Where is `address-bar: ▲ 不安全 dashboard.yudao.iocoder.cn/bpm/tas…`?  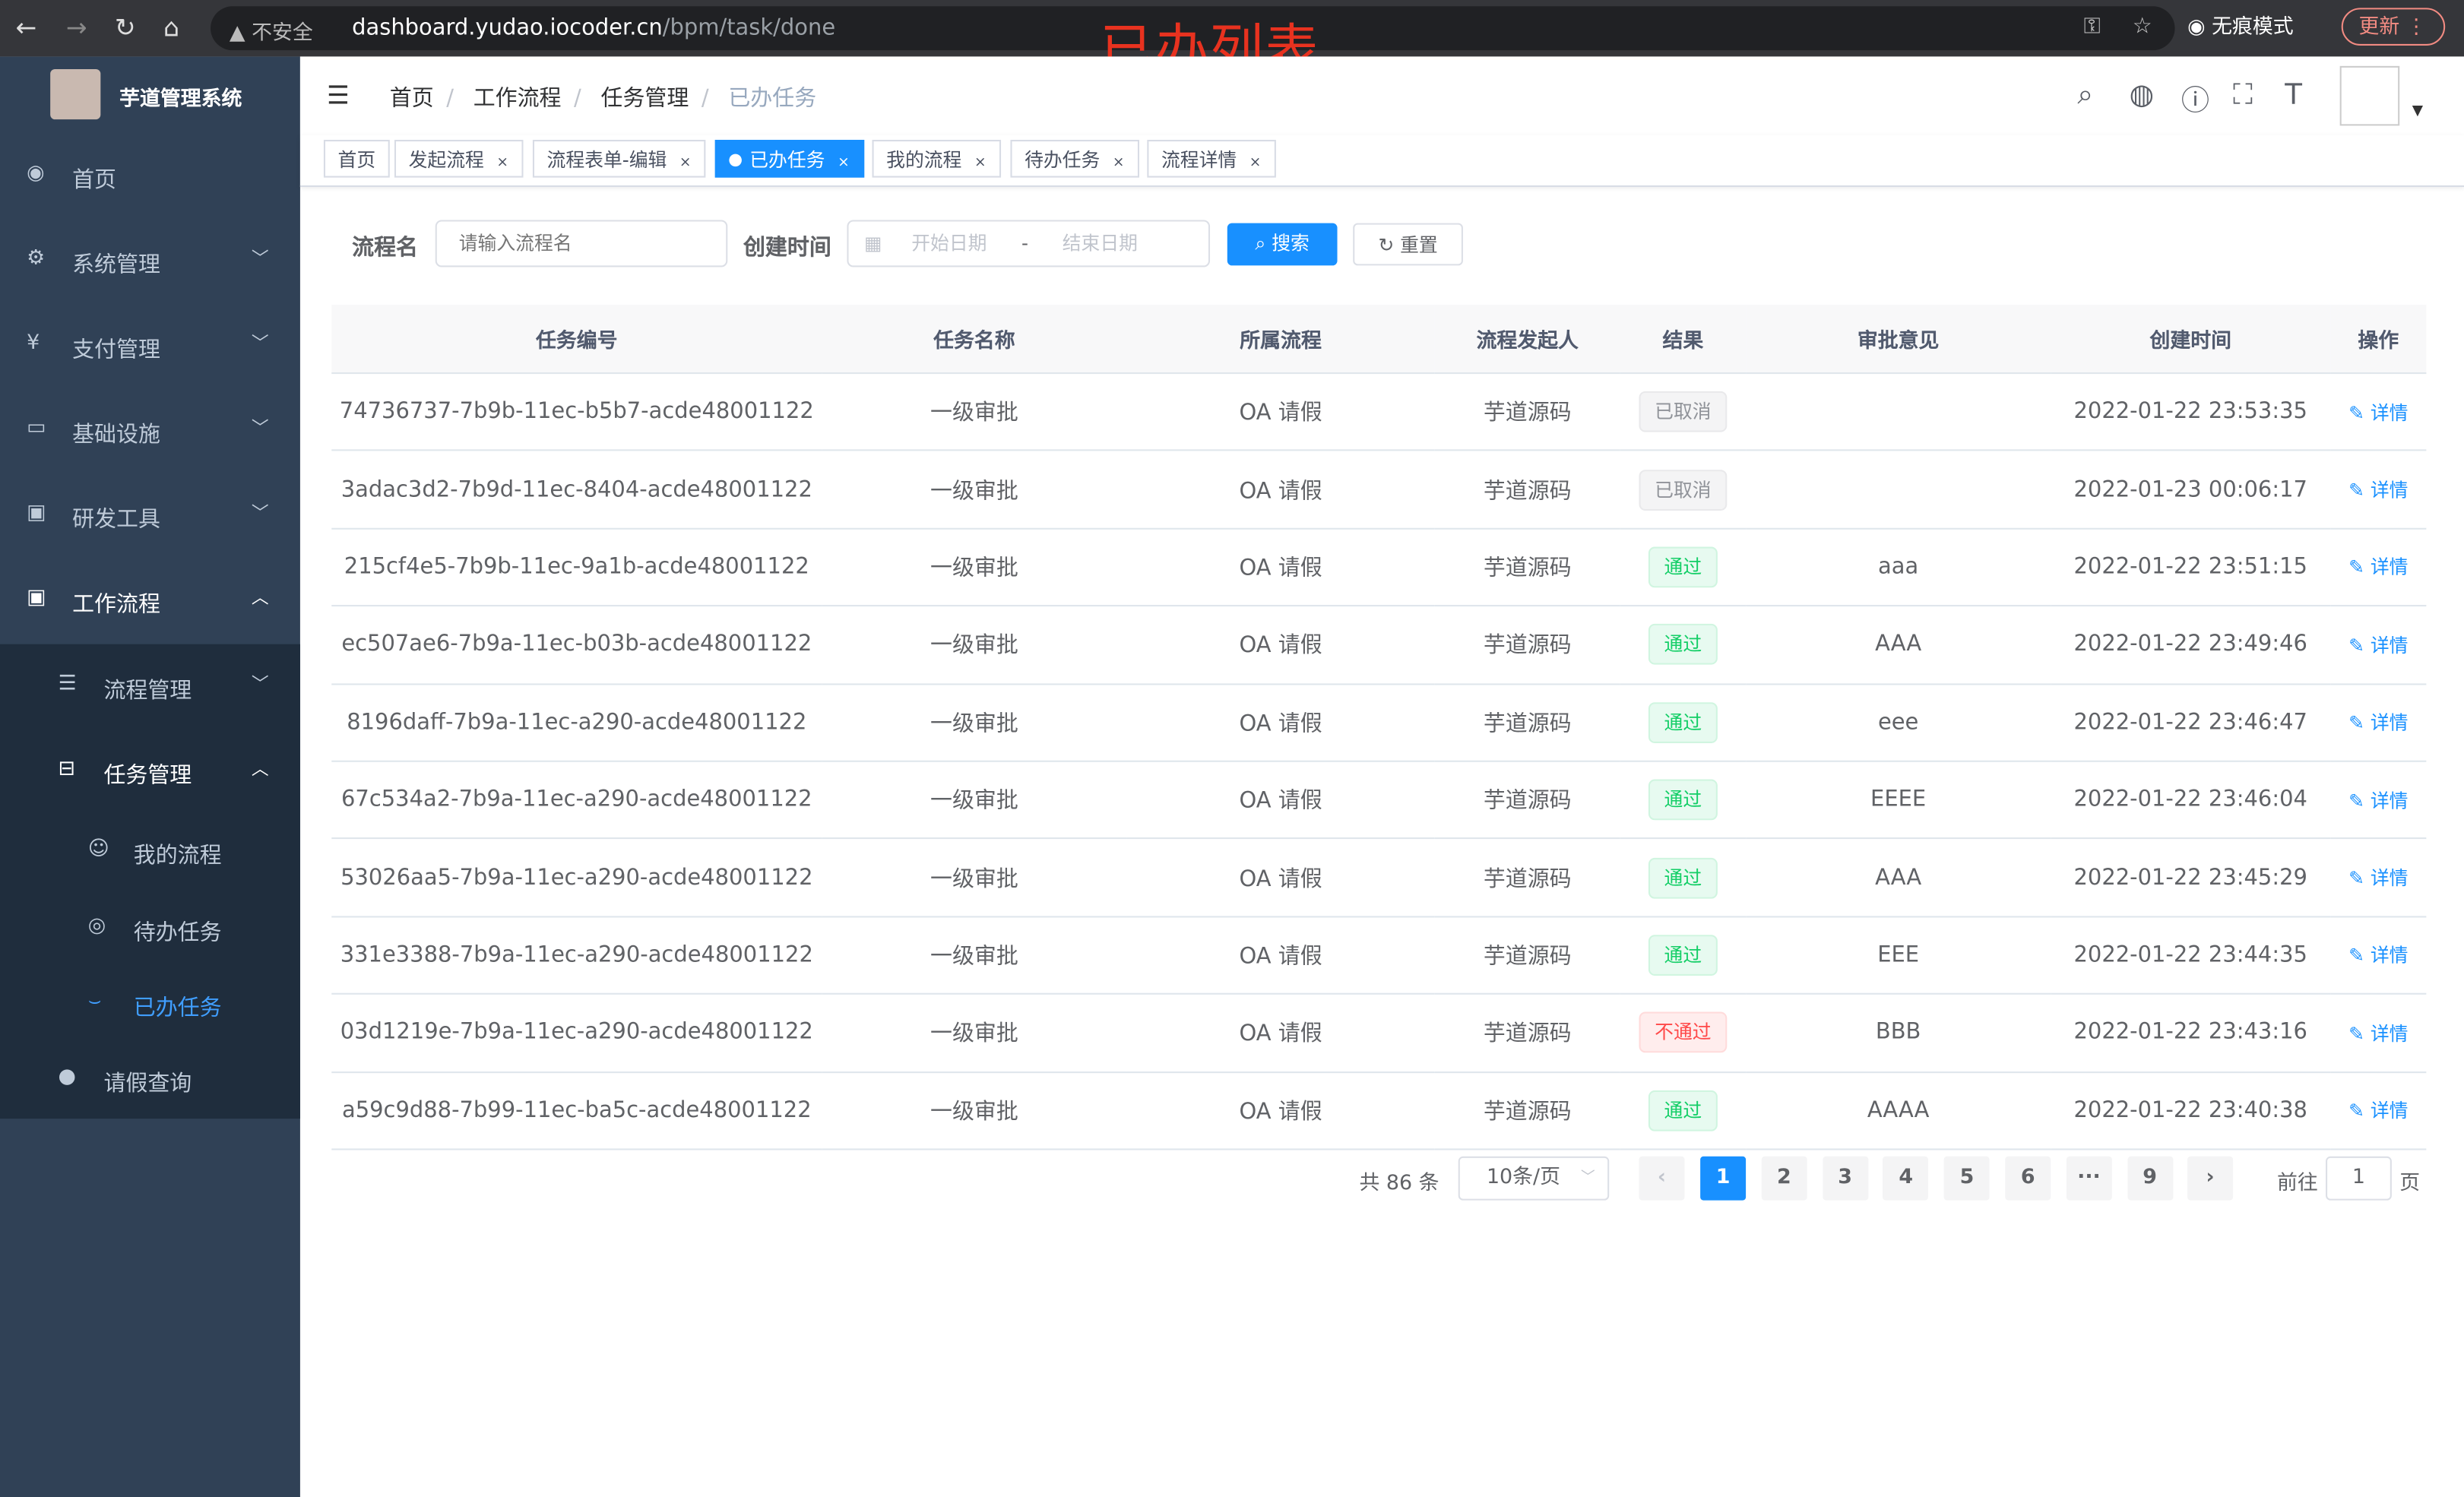
address-bar: ▲ 不安全 dashboard.yudao.iocoder.cn/bpm/tas… is located at coordinates (1193, 28).